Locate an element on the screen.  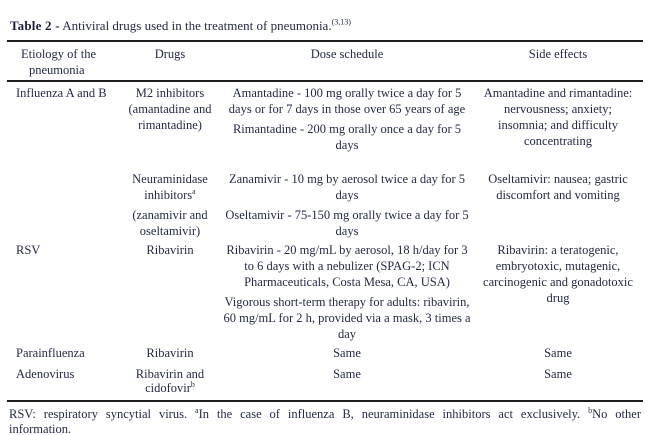
horizontal-rule-bottom is located at coordinates (325, 400).